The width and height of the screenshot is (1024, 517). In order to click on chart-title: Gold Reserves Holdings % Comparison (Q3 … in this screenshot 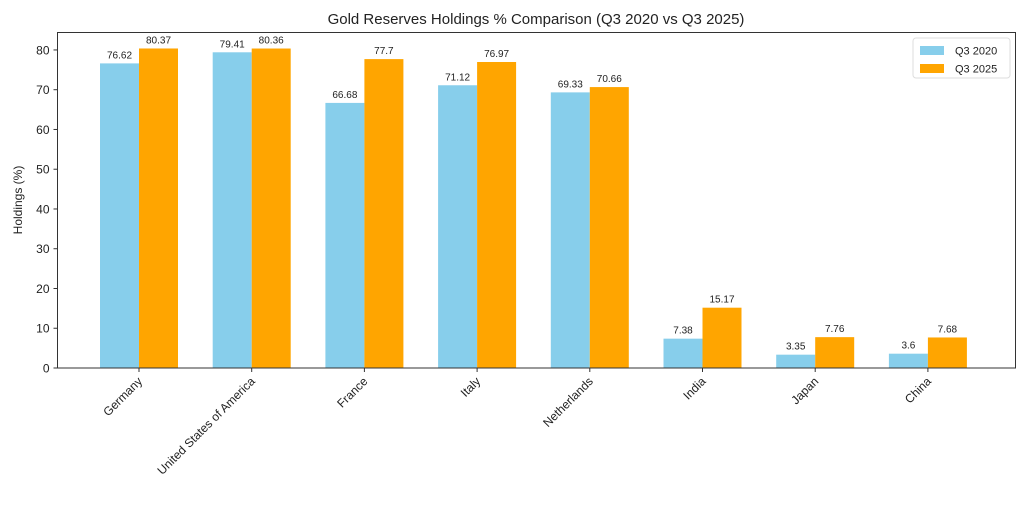, I will do `click(536, 19)`.